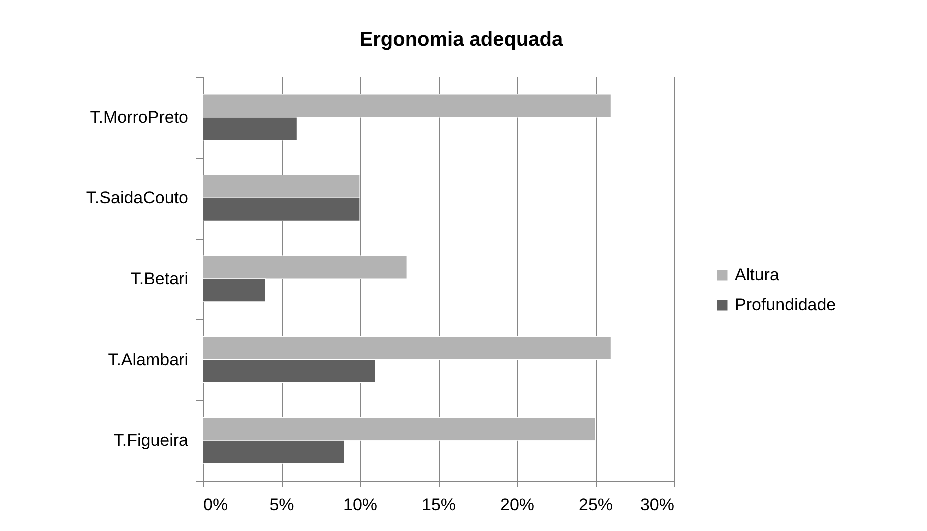  I want to click on y-tick-label: T.Betari, so click(159, 279).